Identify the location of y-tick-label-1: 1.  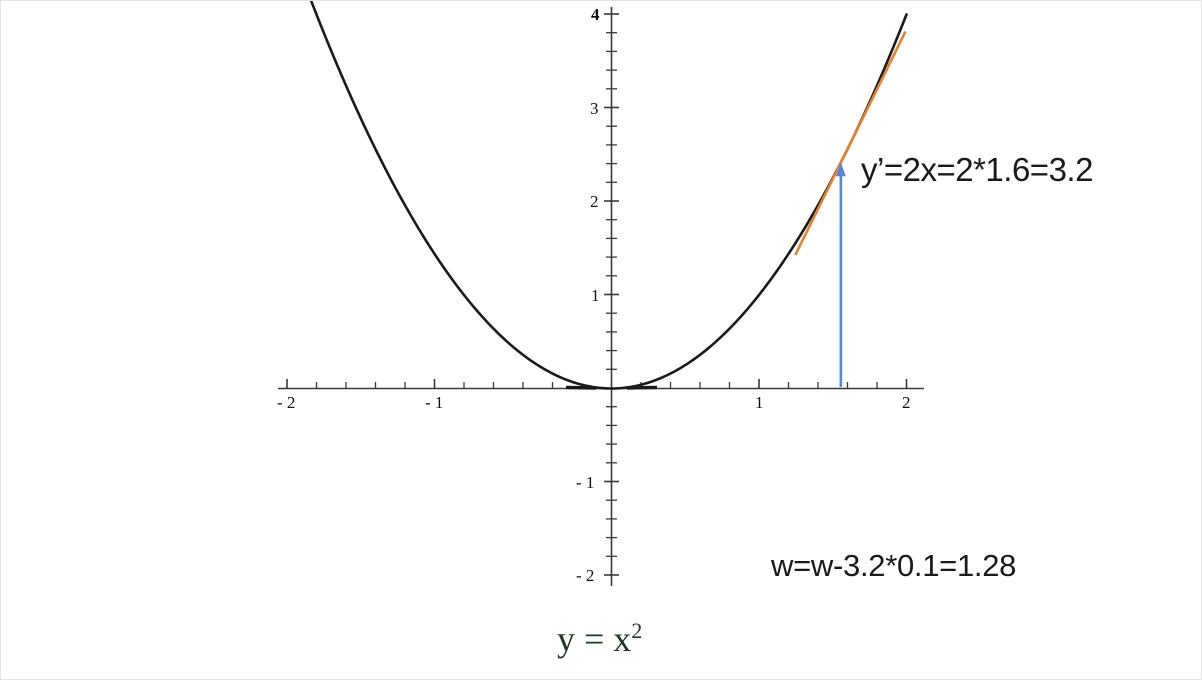
(595, 295).